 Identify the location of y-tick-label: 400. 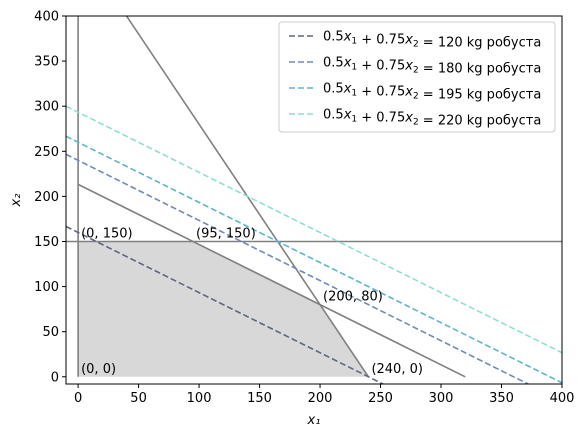
(46, 17).